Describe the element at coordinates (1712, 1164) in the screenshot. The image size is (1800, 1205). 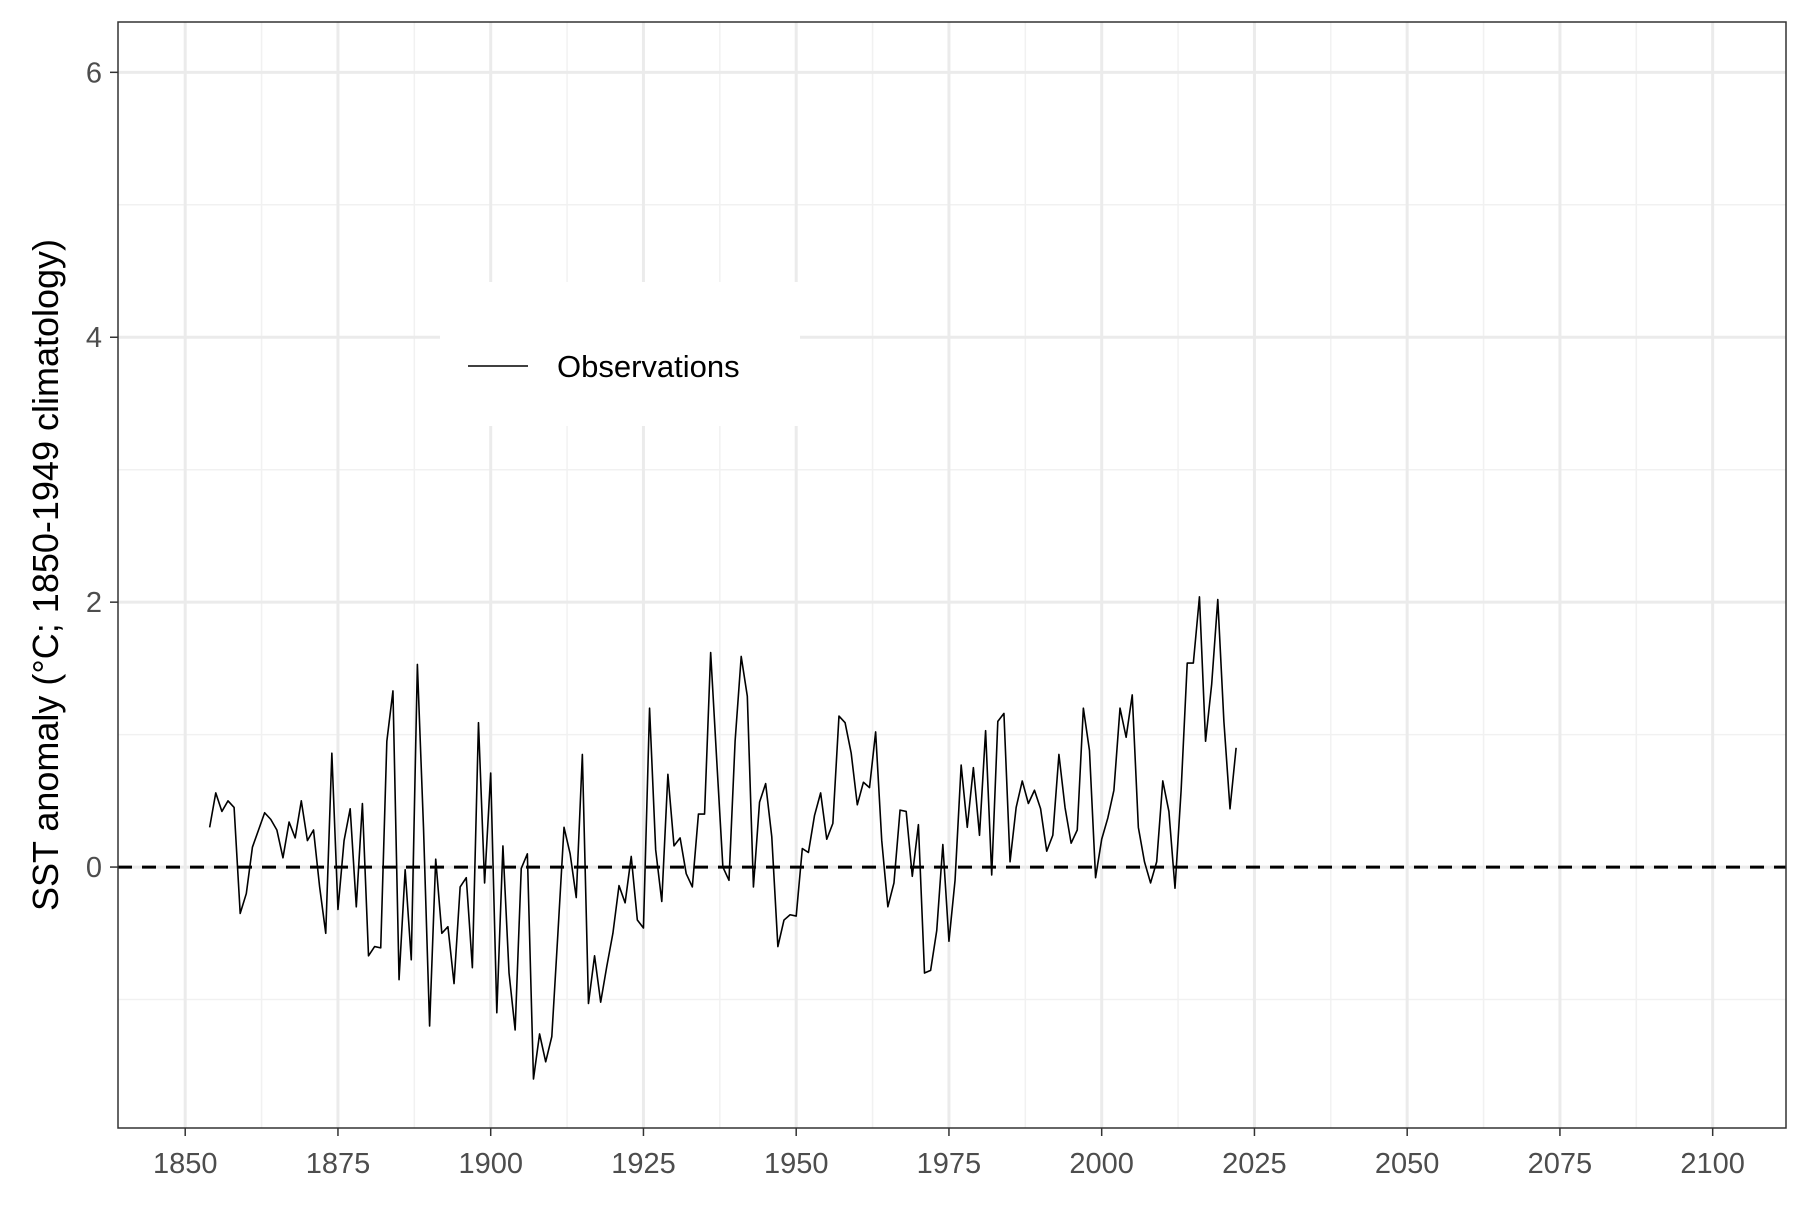
I see `x-tick-label: 2100` at that location.